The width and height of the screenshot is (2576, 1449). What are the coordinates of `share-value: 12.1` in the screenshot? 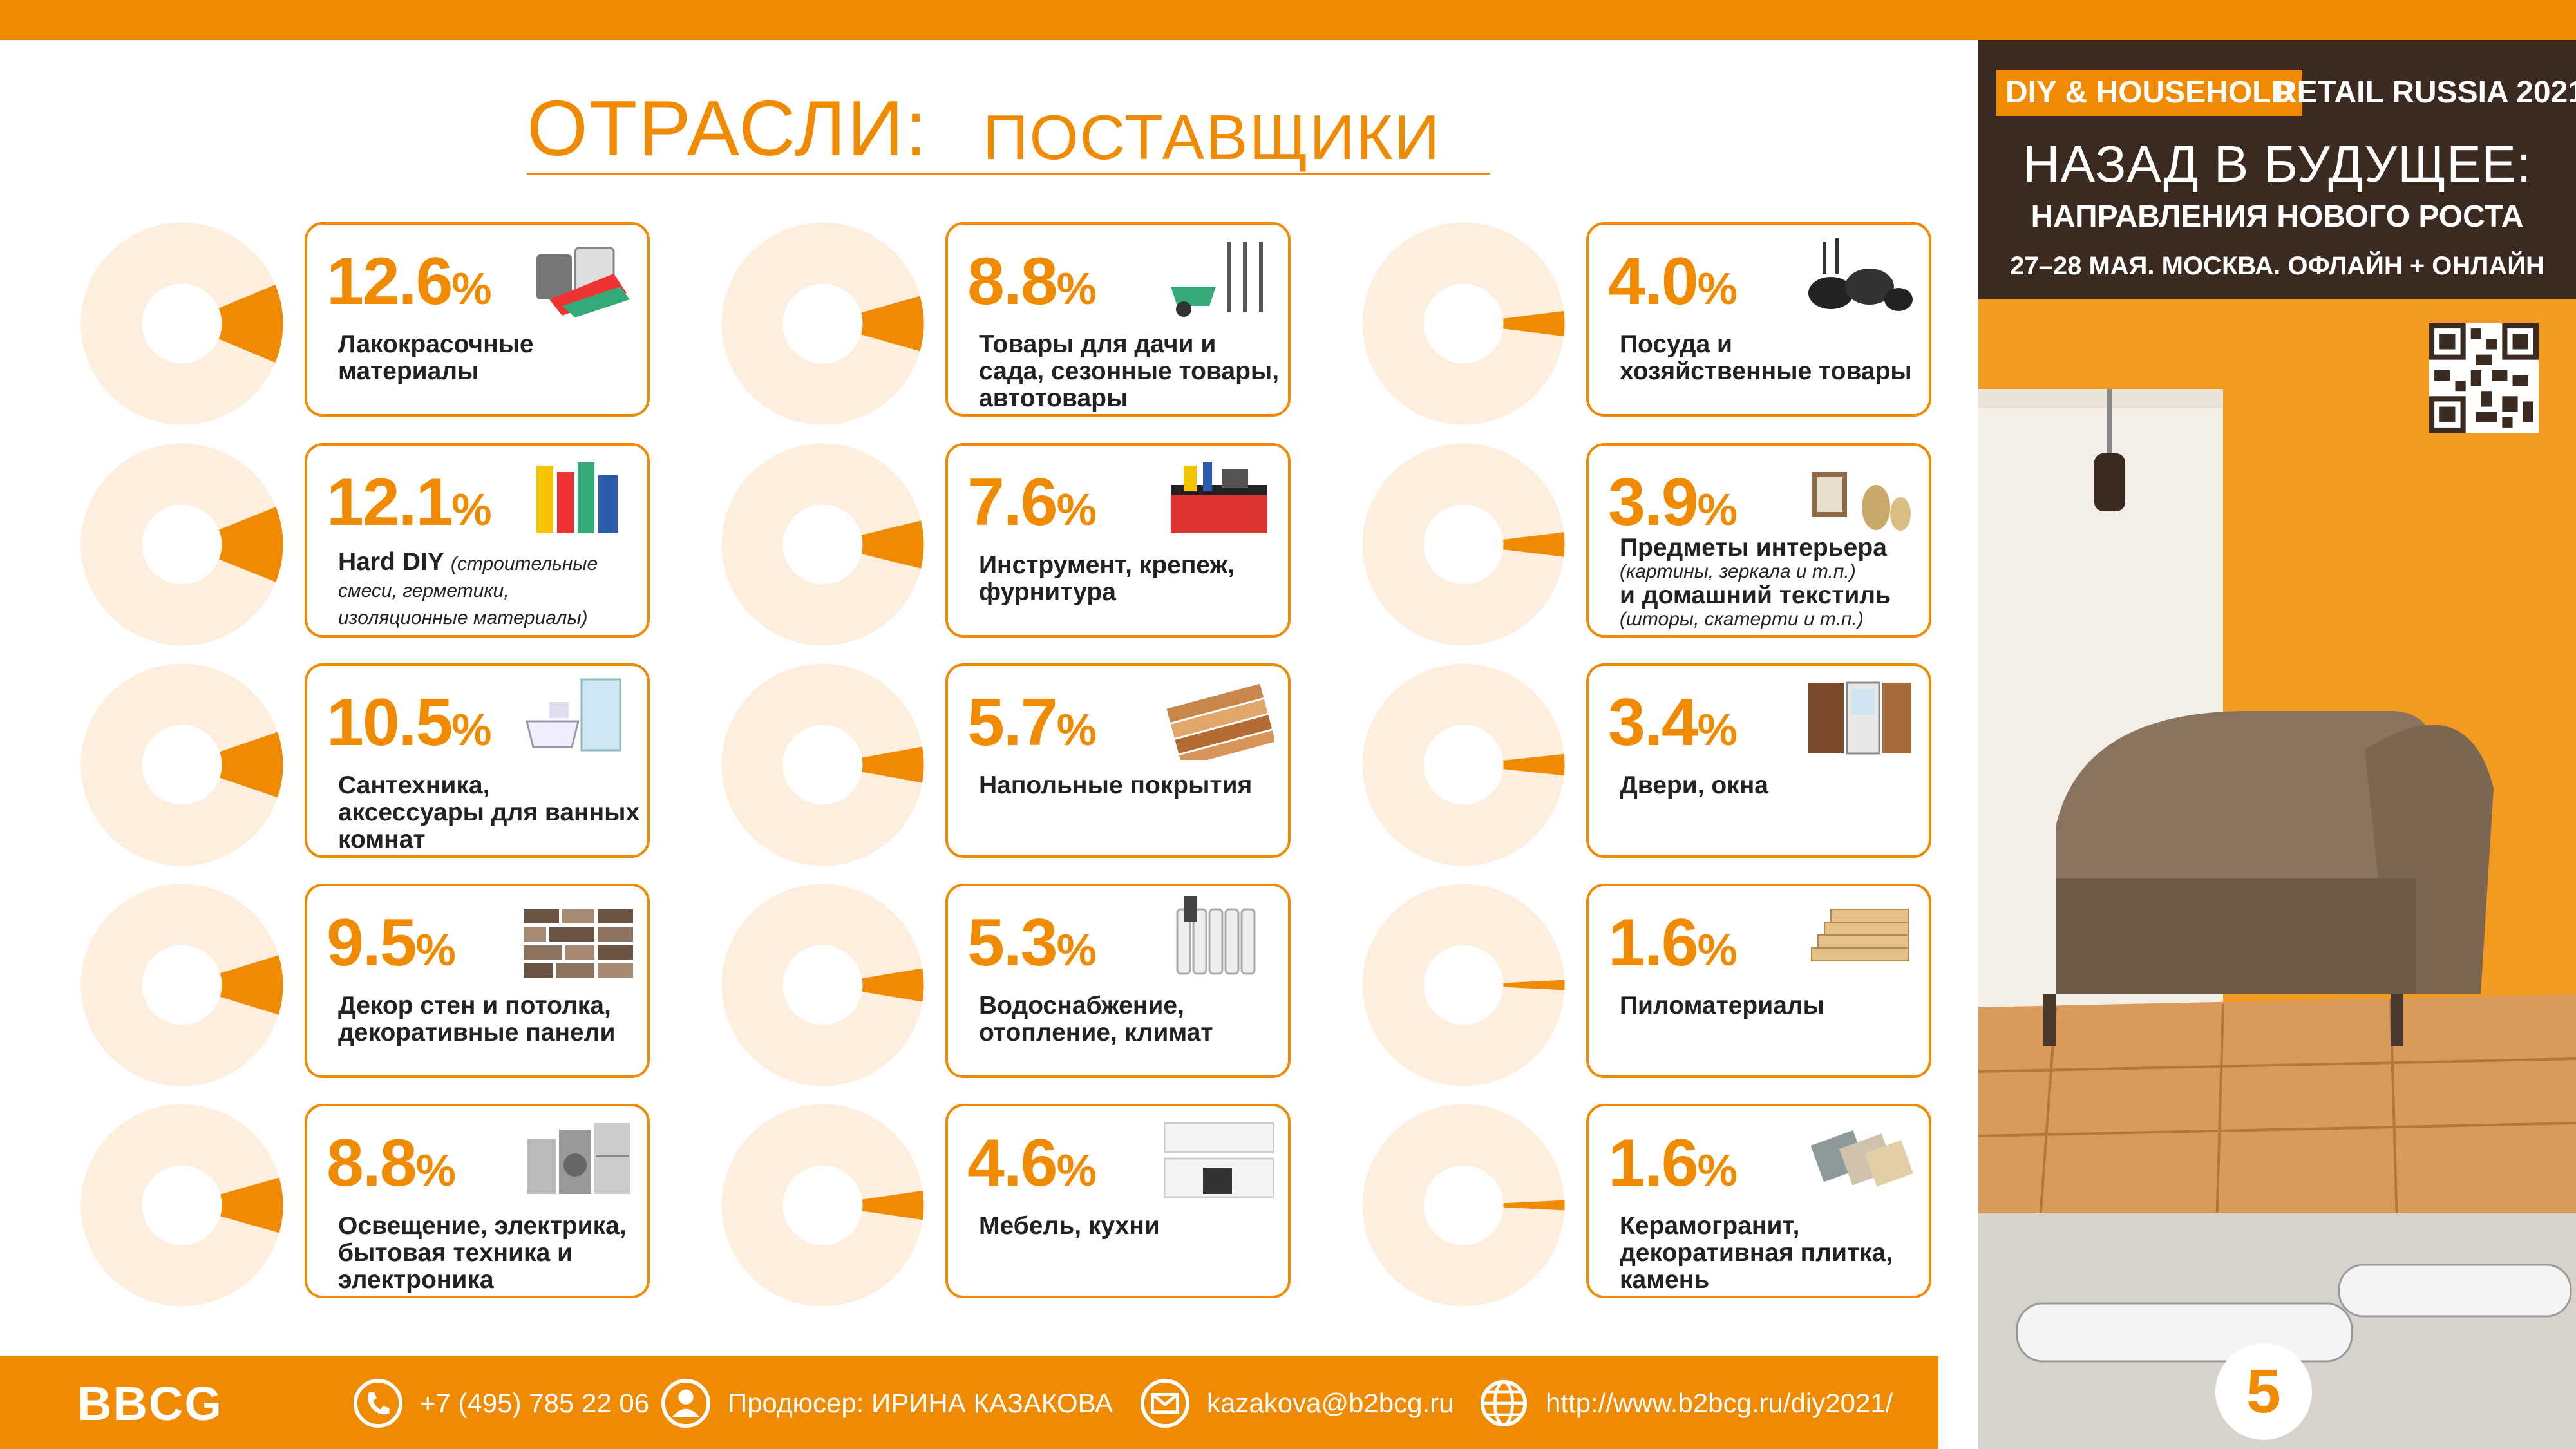 It's located at (390, 502).